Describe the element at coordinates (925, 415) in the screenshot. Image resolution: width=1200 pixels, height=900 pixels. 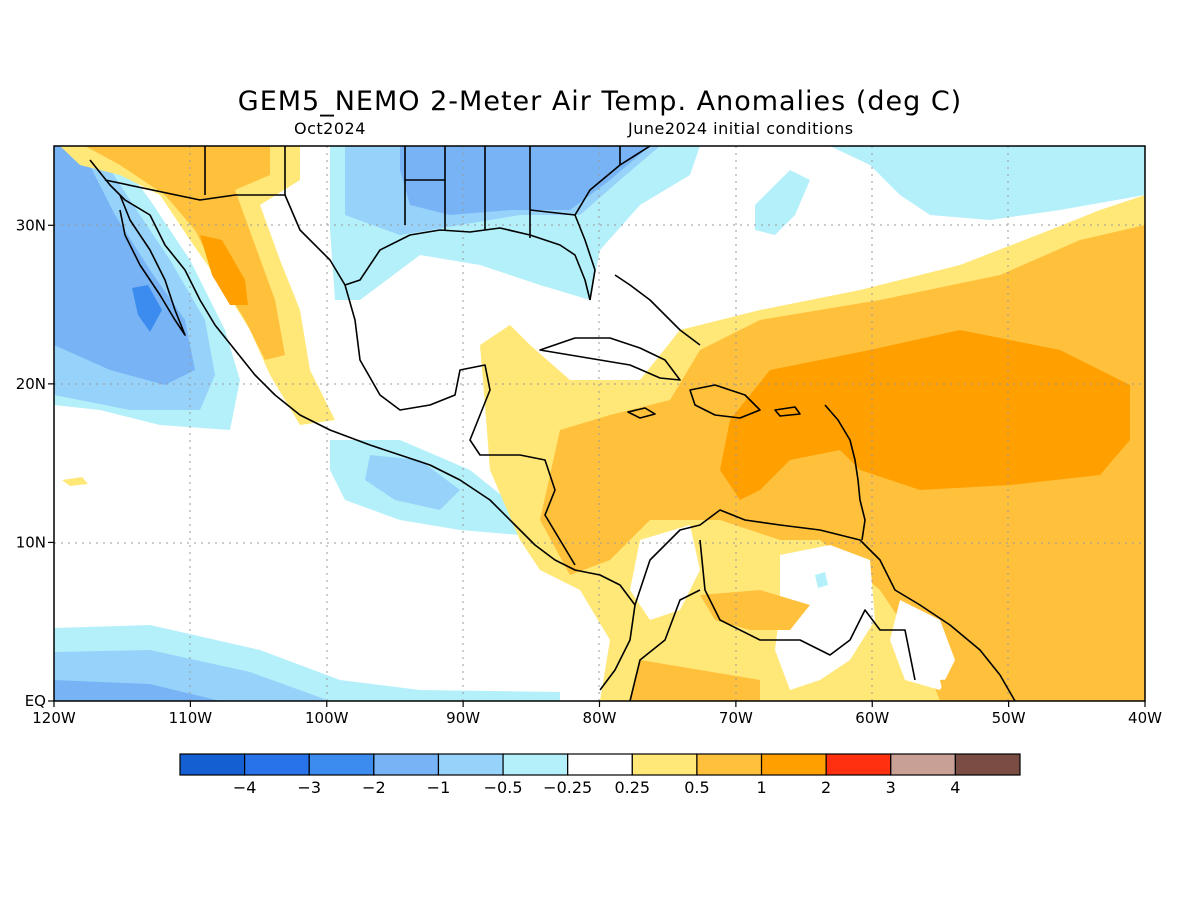
I see `atlantic-warmest` at that location.